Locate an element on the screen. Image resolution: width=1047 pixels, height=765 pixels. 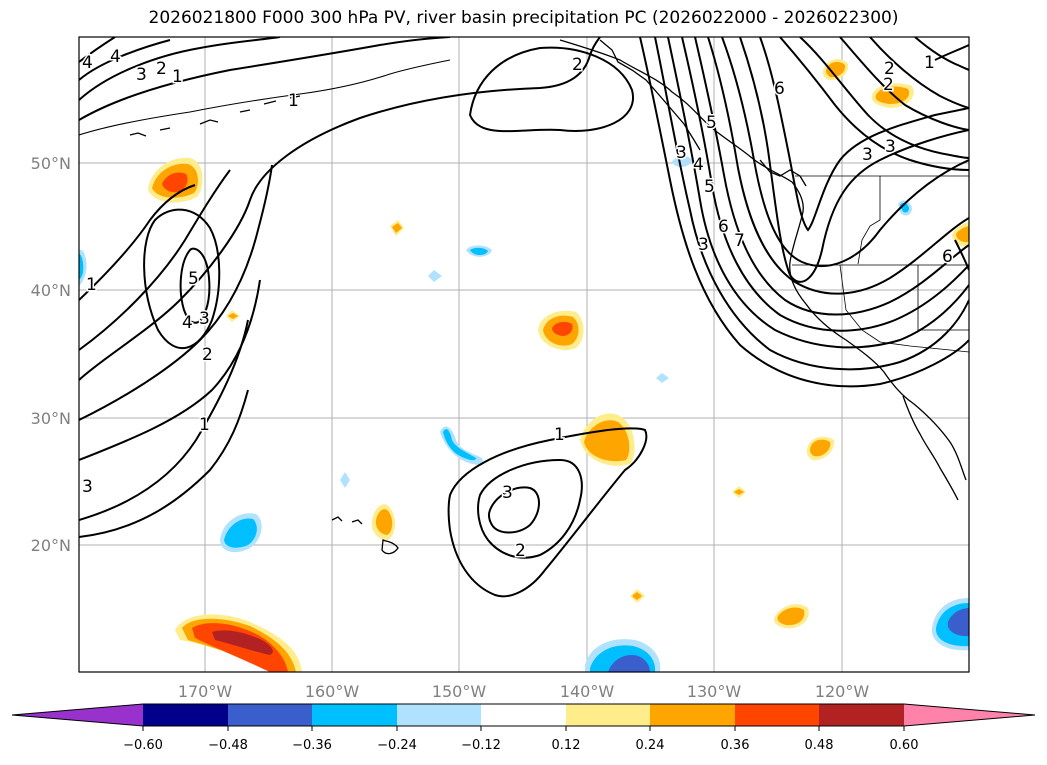
colorbar-tick-label: 0.24 is located at coordinates (650, 745).